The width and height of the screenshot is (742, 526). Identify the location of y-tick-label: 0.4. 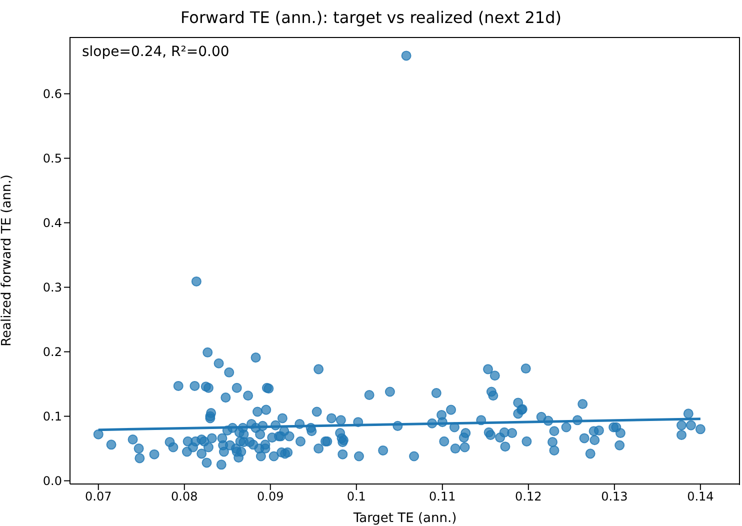
(52, 223).